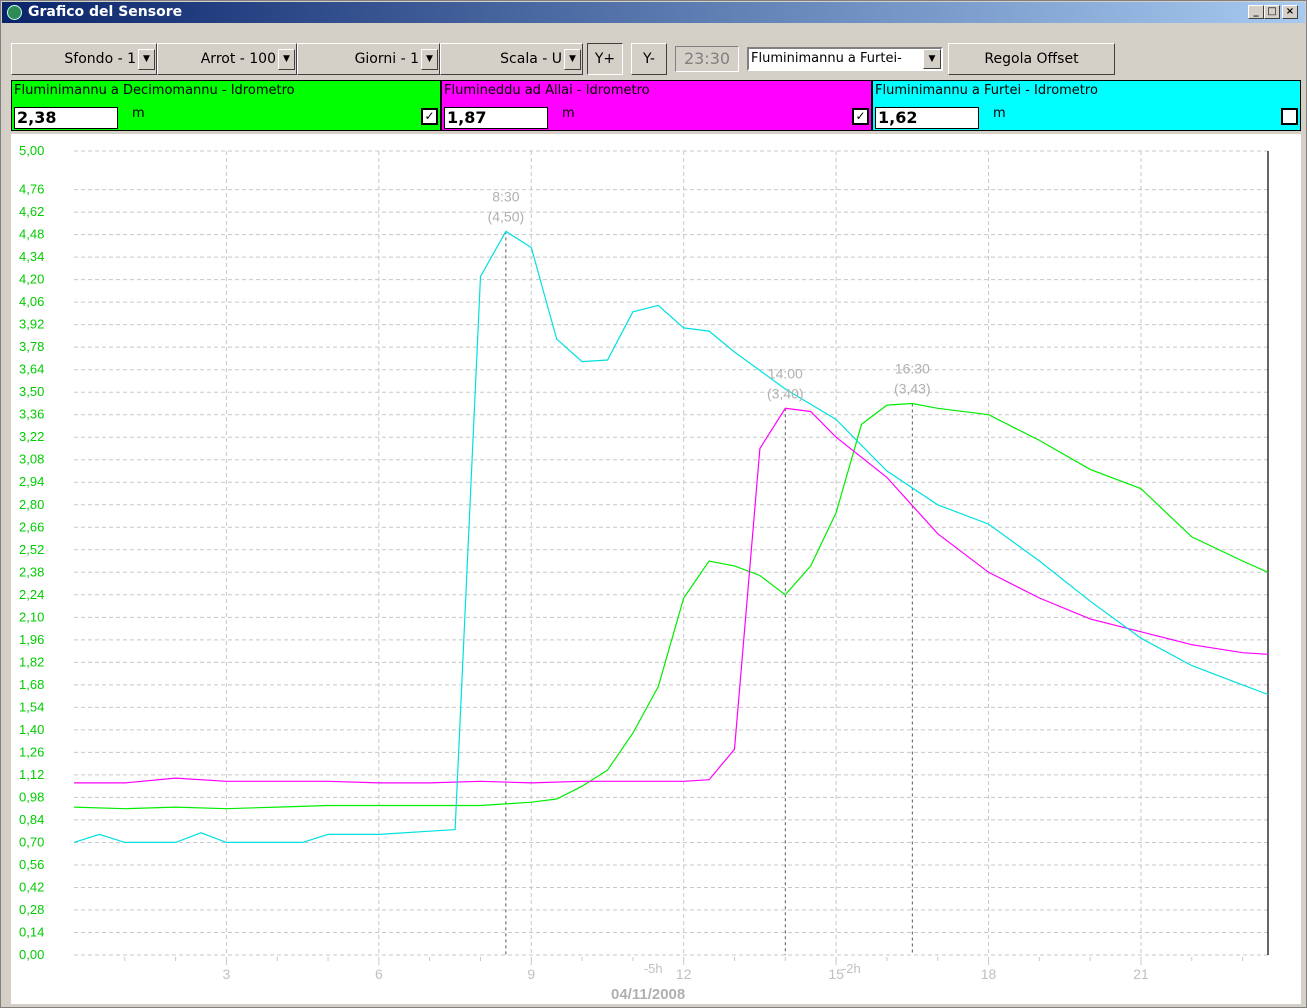  Describe the element at coordinates (31, 256) in the screenshot. I see `y-tick-label: 4,34` at that location.